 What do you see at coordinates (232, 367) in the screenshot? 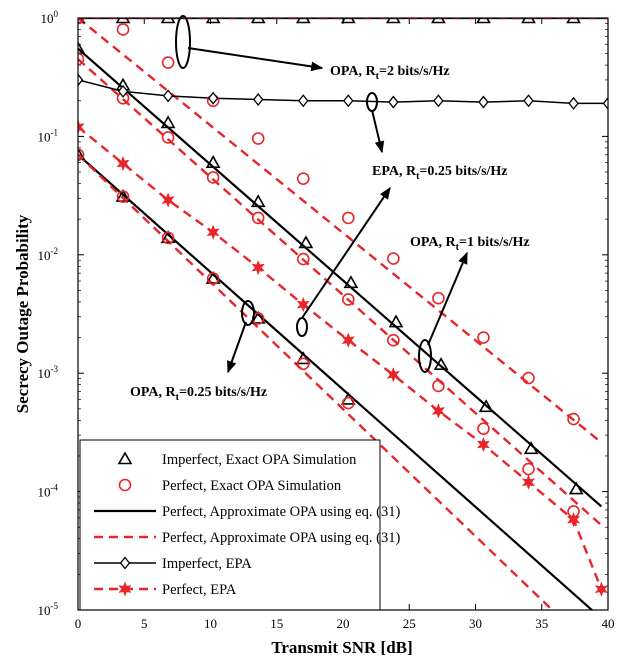
I see `pointer-arrow-opa-025-head` at bounding box center [232, 367].